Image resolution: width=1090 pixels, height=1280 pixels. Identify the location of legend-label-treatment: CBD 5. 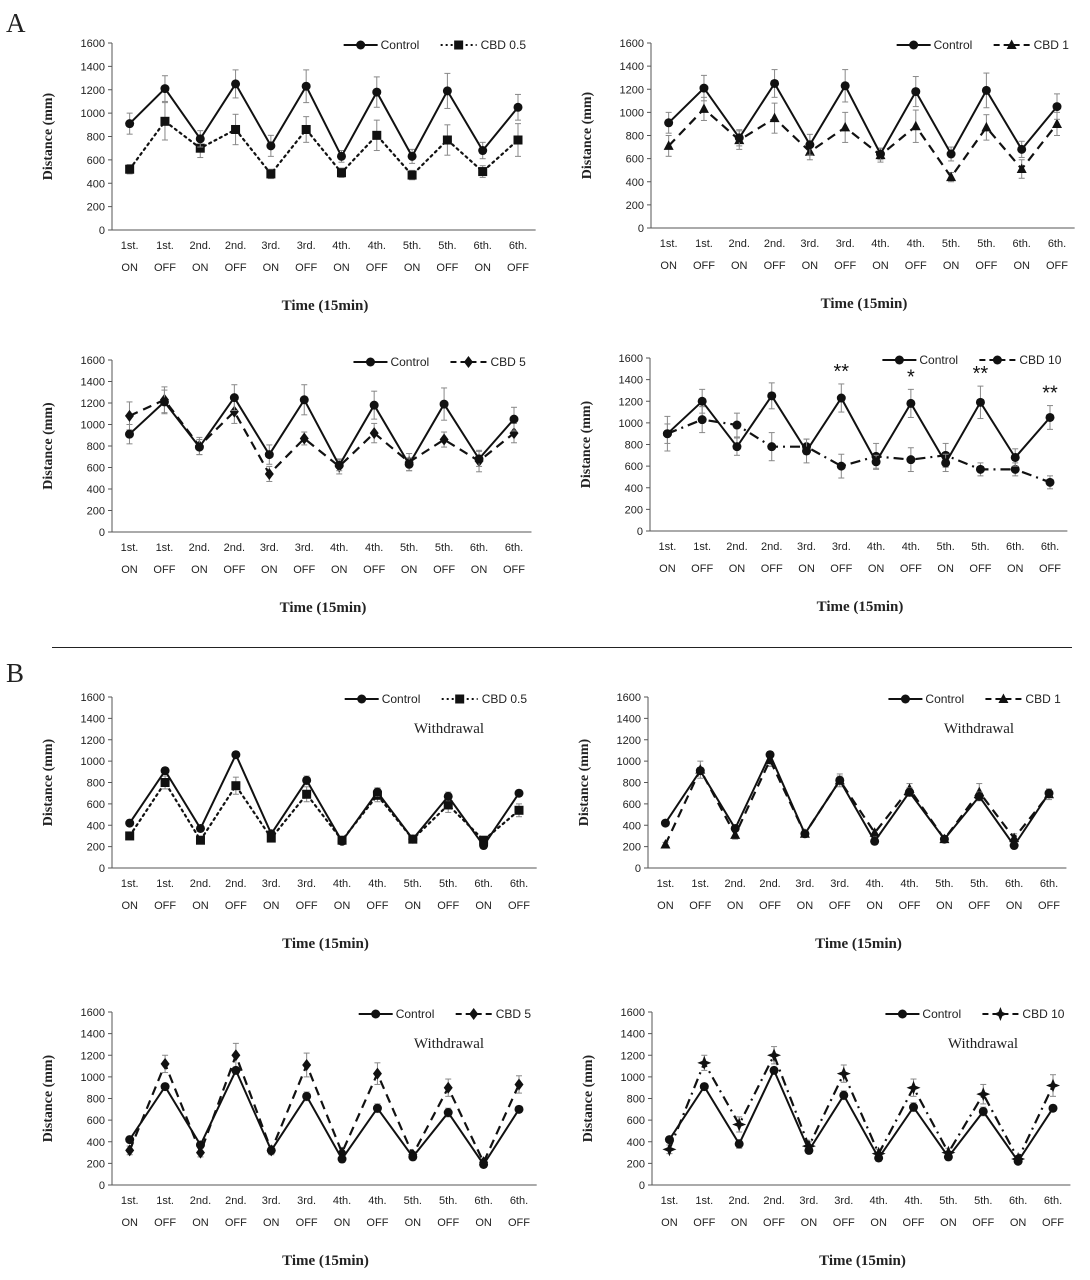
(514, 1014).